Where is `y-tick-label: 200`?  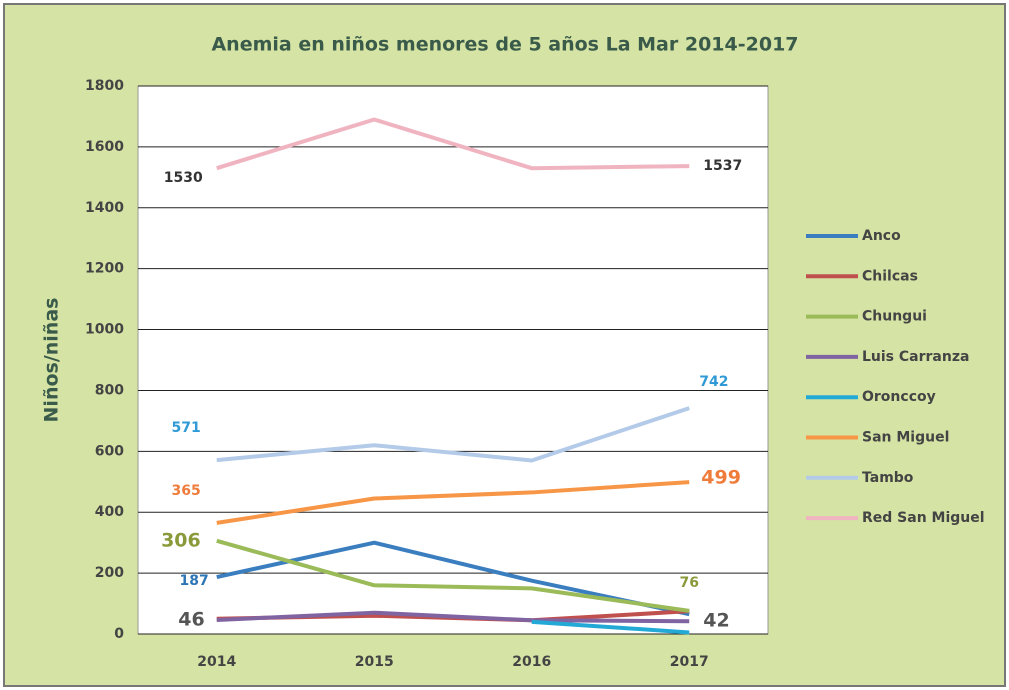
y-tick-label: 200 is located at coordinates (109, 573).